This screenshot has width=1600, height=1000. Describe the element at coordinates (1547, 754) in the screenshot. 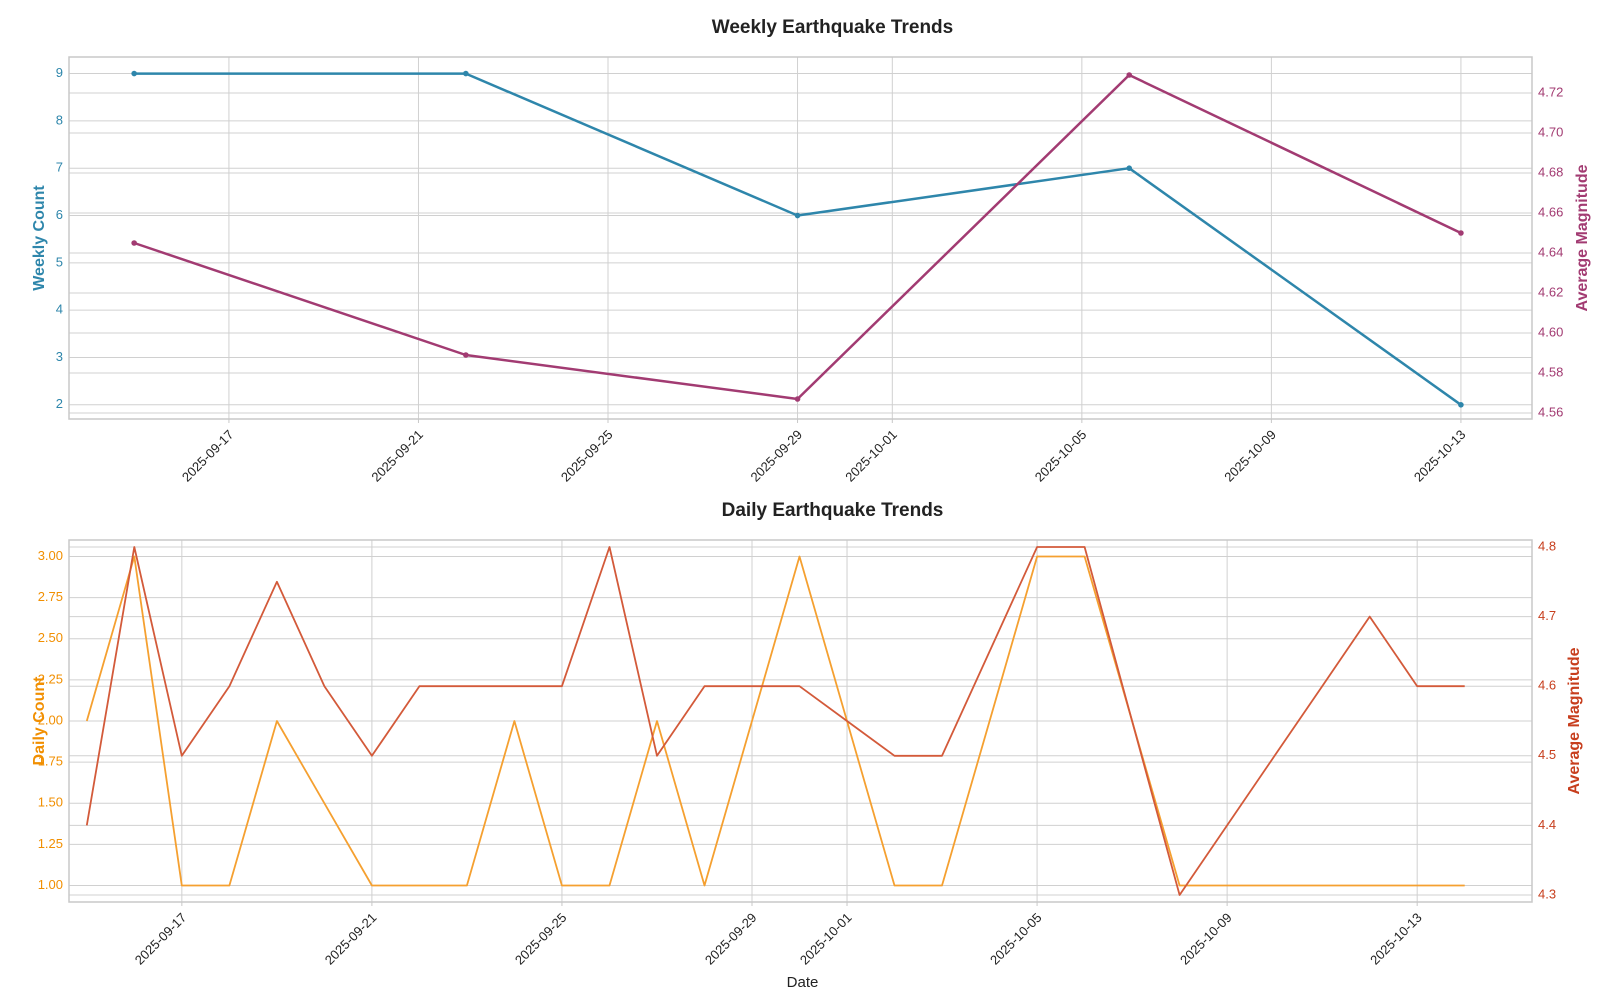

I see `y-tick-label-right: 4.5` at that location.